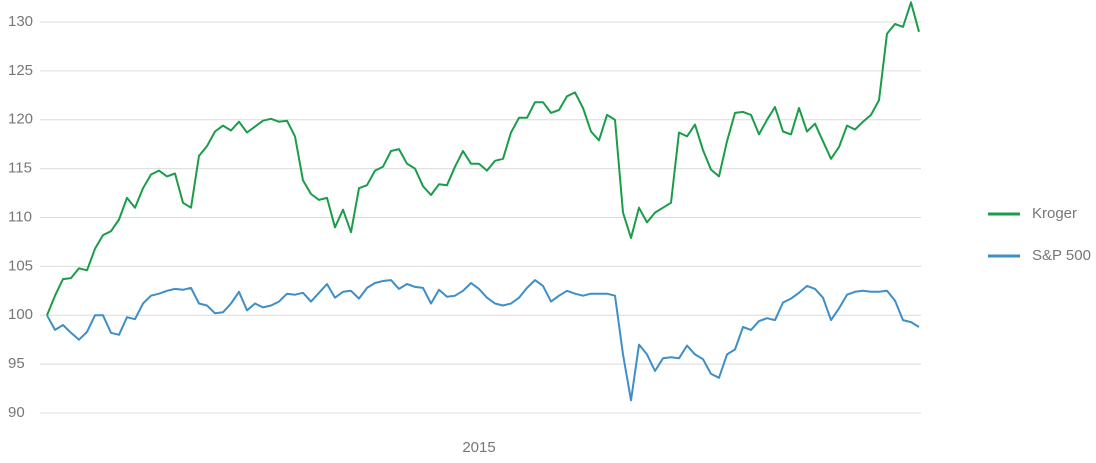 Image resolution: width=1096 pixels, height=463 pixels. I want to click on y-tick-label: 90, so click(16, 412).